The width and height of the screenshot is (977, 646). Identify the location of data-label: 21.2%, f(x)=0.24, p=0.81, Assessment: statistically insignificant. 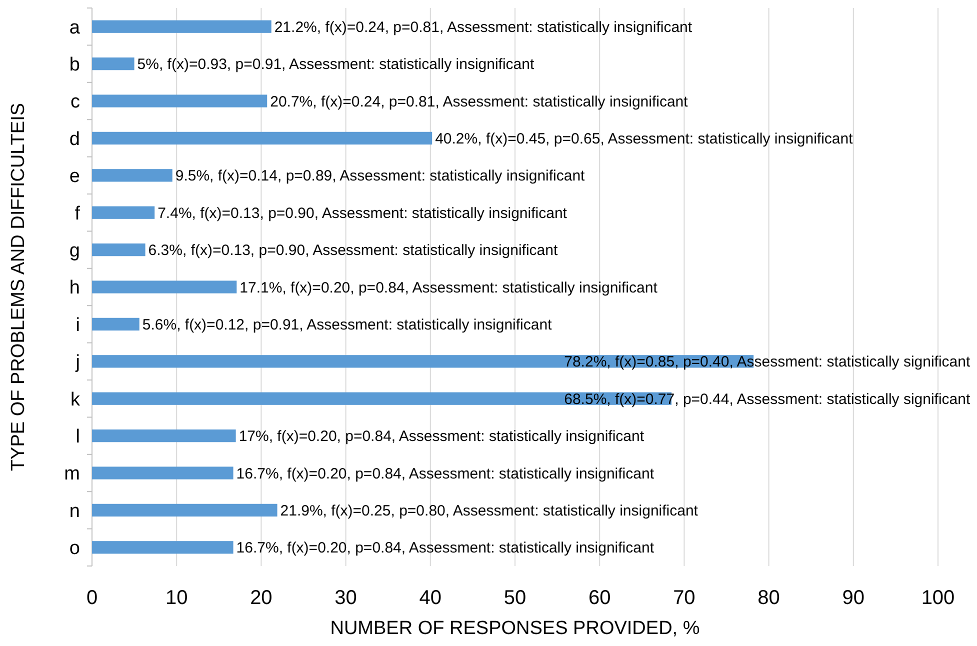
(483, 27).